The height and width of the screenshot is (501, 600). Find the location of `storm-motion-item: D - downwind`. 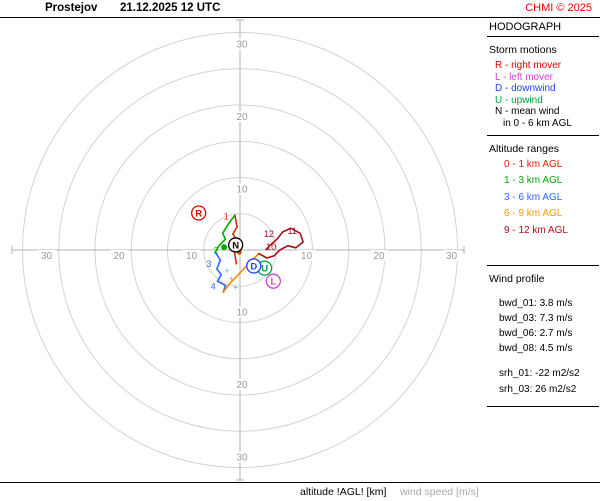

storm-motion-item: D - downwind is located at coordinates (525, 88).